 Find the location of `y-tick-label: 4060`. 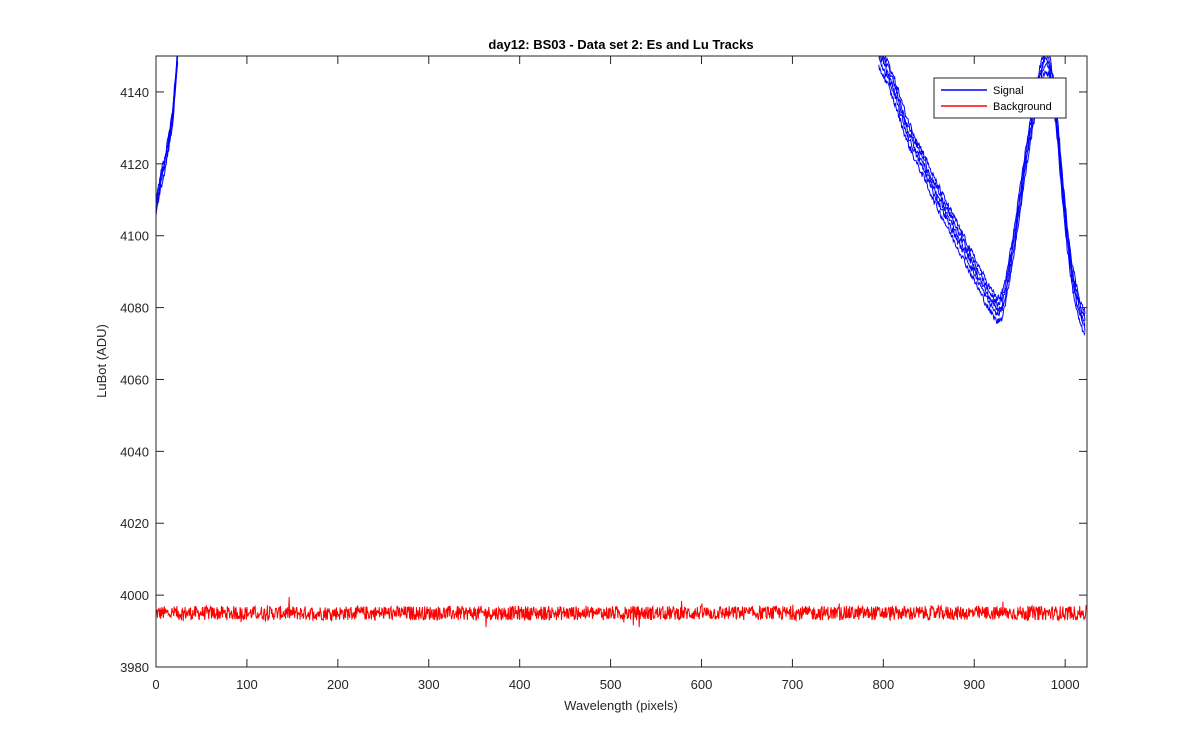

y-tick-label: 4060 is located at coordinates (134, 379).